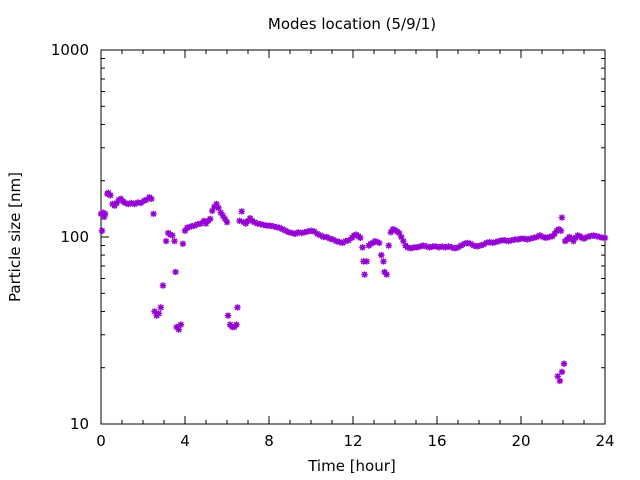  Describe the element at coordinates (351, 466) in the screenshot. I see `x-axis-label: Time [hour]` at that location.